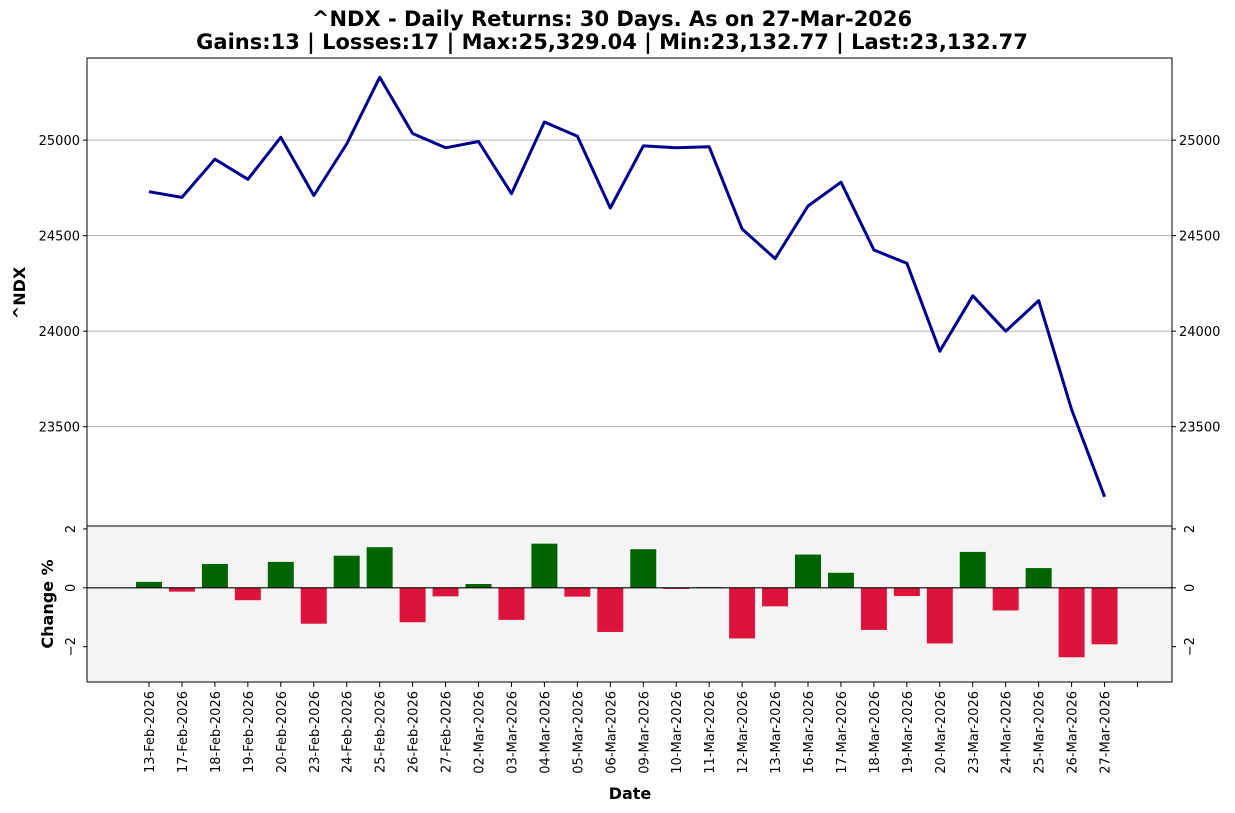 The width and height of the screenshot is (1235, 813). What do you see at coordinates (315, 732) in the screenshot?
I see `date-tick-label: 23-Feb-2026` at bounding box center [315, 732].